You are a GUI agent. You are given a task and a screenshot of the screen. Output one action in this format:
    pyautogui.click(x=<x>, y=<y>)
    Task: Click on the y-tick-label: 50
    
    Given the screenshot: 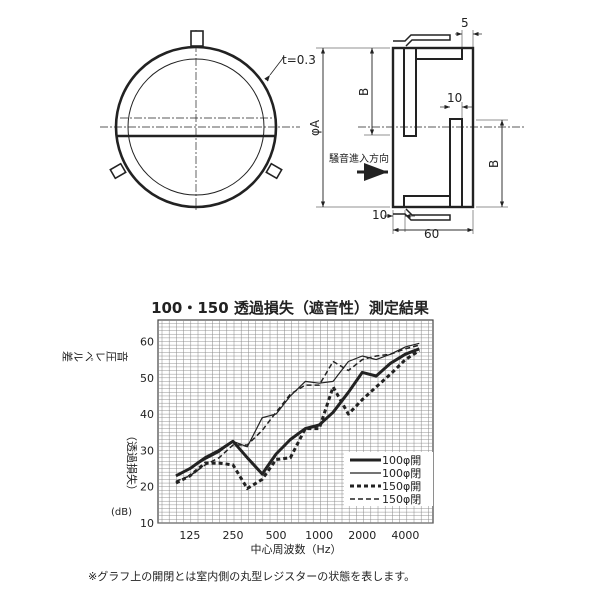 What is the action you would take?
    pyautogui.click(x=147, y=378)
    